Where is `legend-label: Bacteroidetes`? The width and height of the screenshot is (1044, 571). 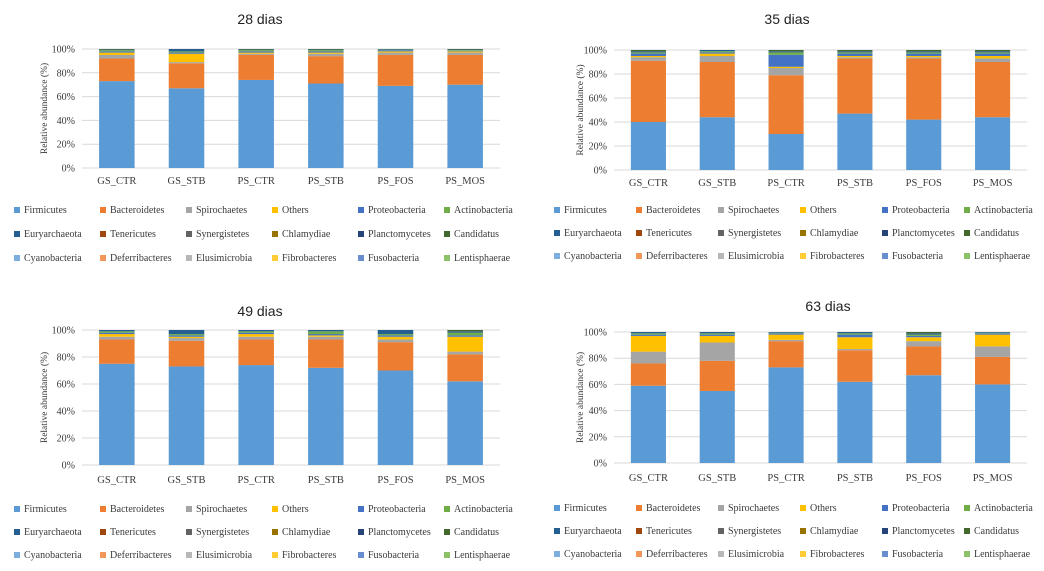
legend-label: Bacteroidetes is located at coordinates (673, 210).